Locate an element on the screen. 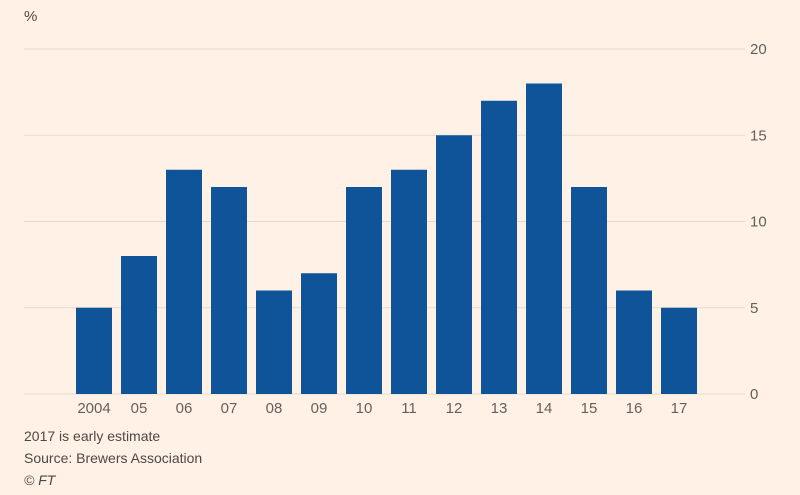  y-tick-labels: 0 5 10 15 20 is located at coordinates (758, 222).